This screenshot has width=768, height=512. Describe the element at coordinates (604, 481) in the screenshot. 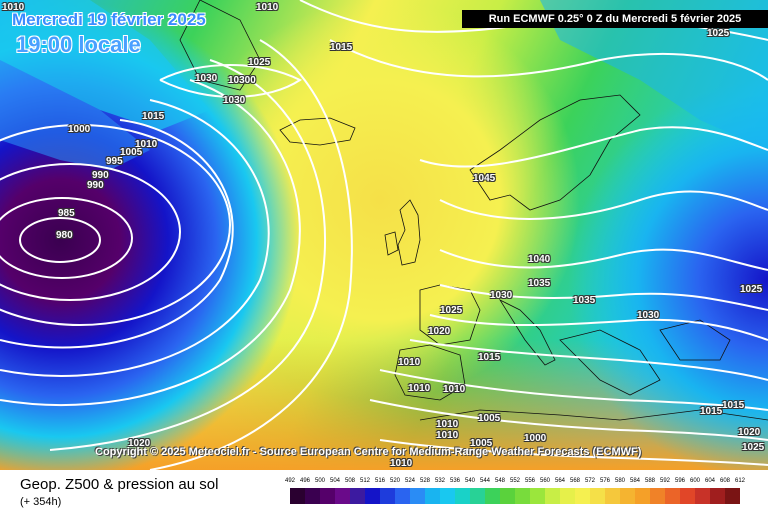

I see `scale-tick-label: 576` at that location.